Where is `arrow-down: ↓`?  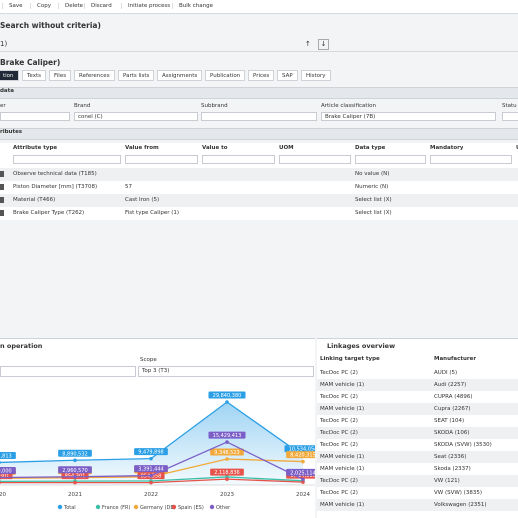
arrow-down: ↓ is located at coordinates (323, 44).